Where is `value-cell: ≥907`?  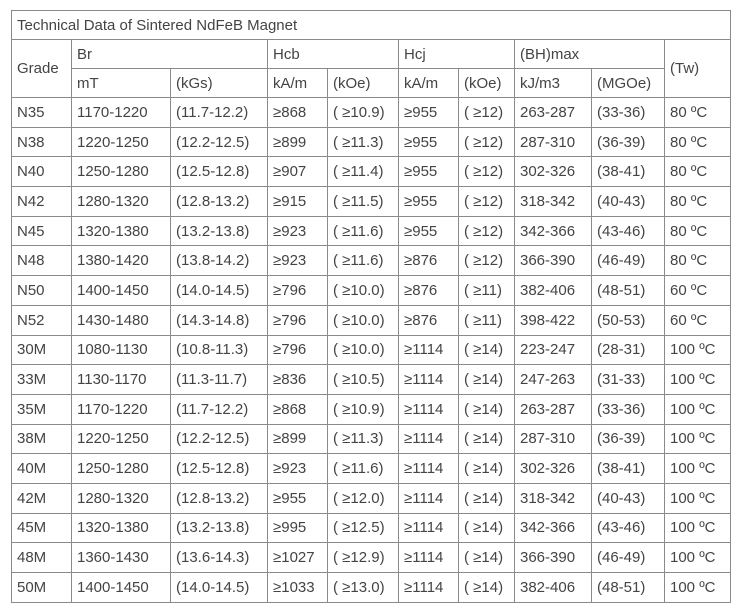 value-cell: ≥907 is located at coordinates (297, 172).